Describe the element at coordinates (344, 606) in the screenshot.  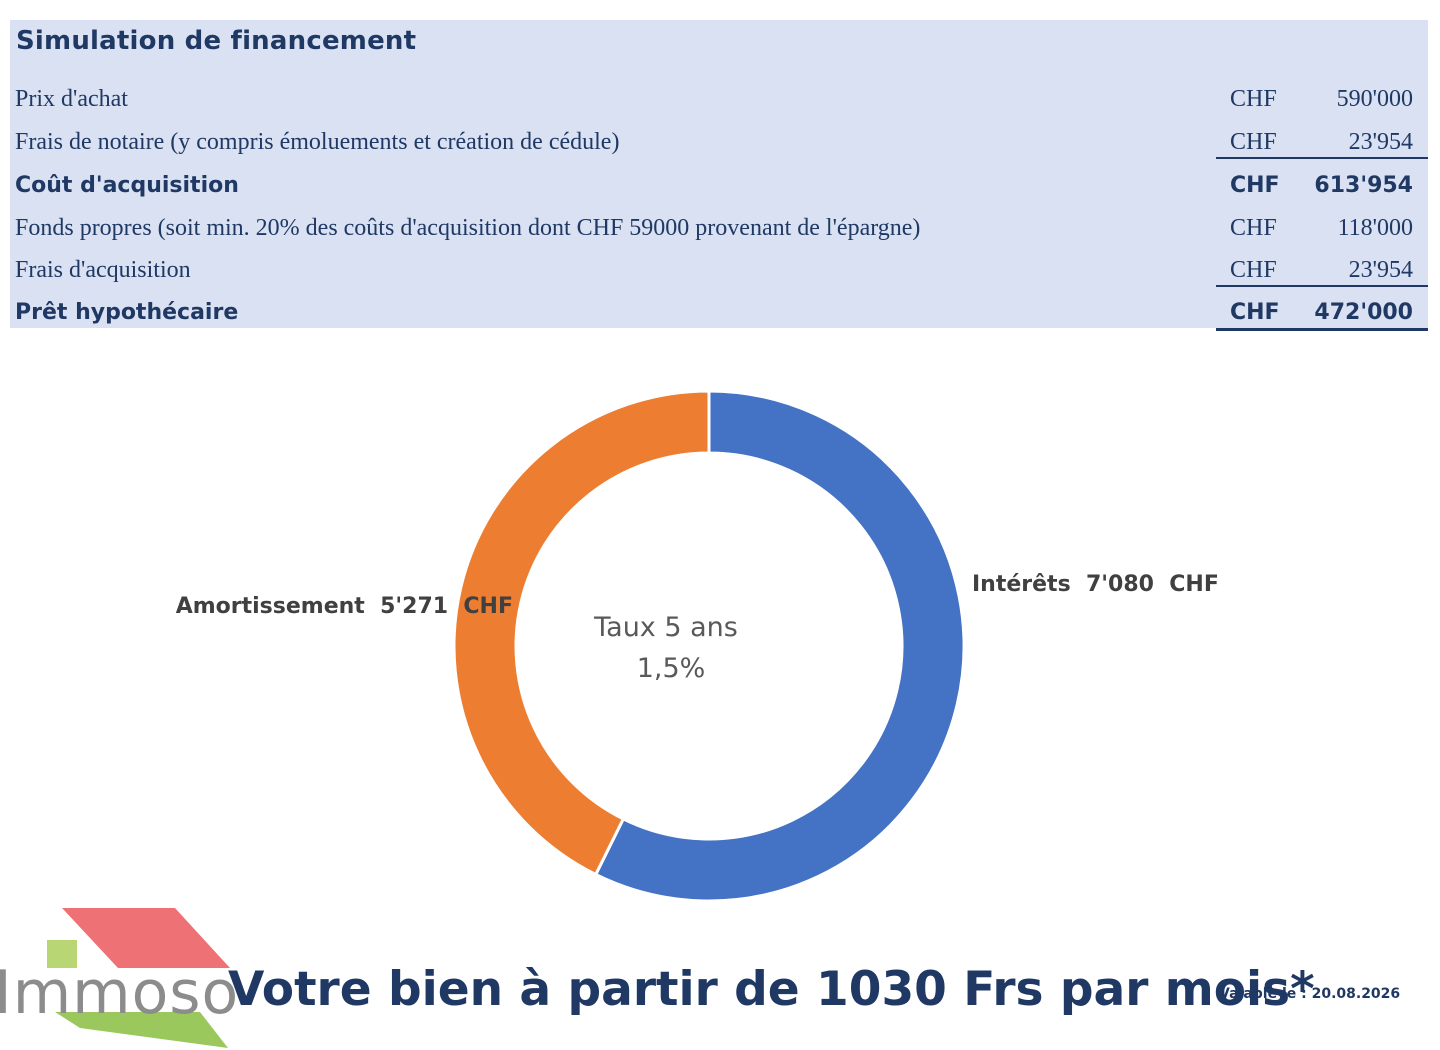
I see `data-label-amortissement: Amortissement 5'271 CHF` at that location.